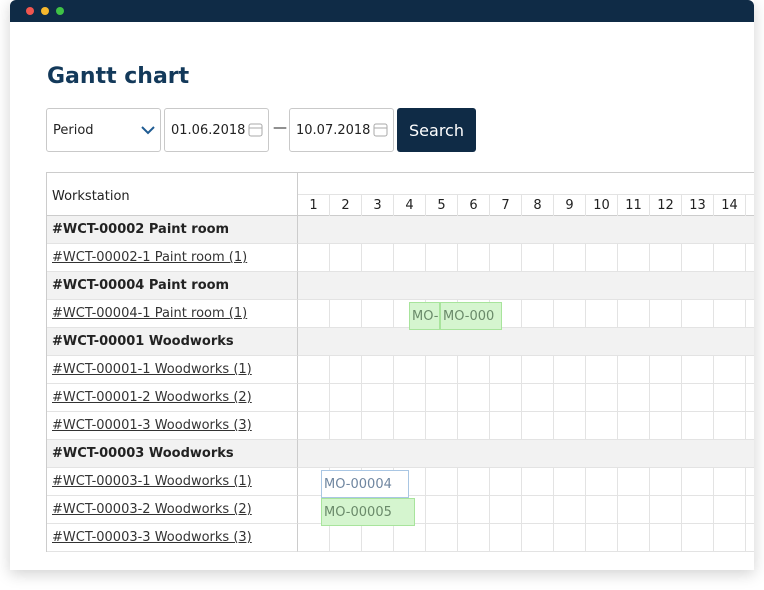  Describe the element at coordinates (172, 230) in the screenshot. I see `group-label: #WCT-00002 Paint room` at that location.